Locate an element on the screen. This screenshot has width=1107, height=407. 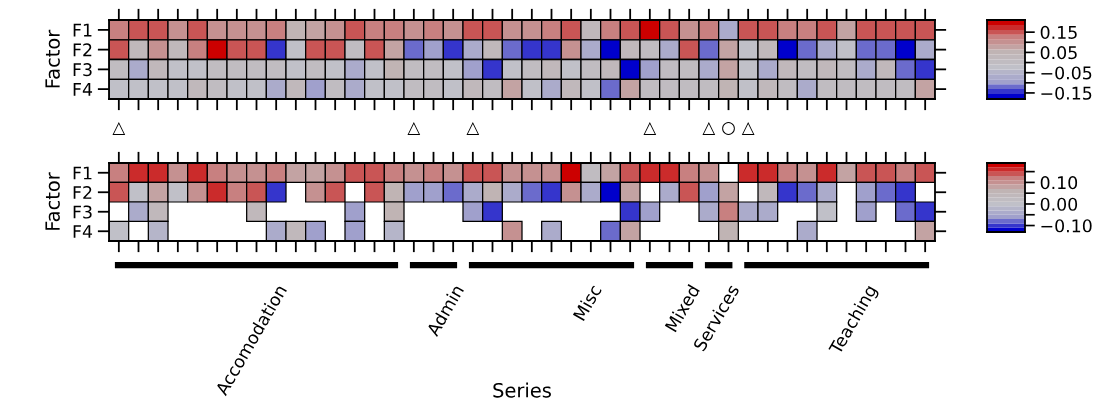
color-bar-label: −0.15 is located at coordinates (1066, 93).